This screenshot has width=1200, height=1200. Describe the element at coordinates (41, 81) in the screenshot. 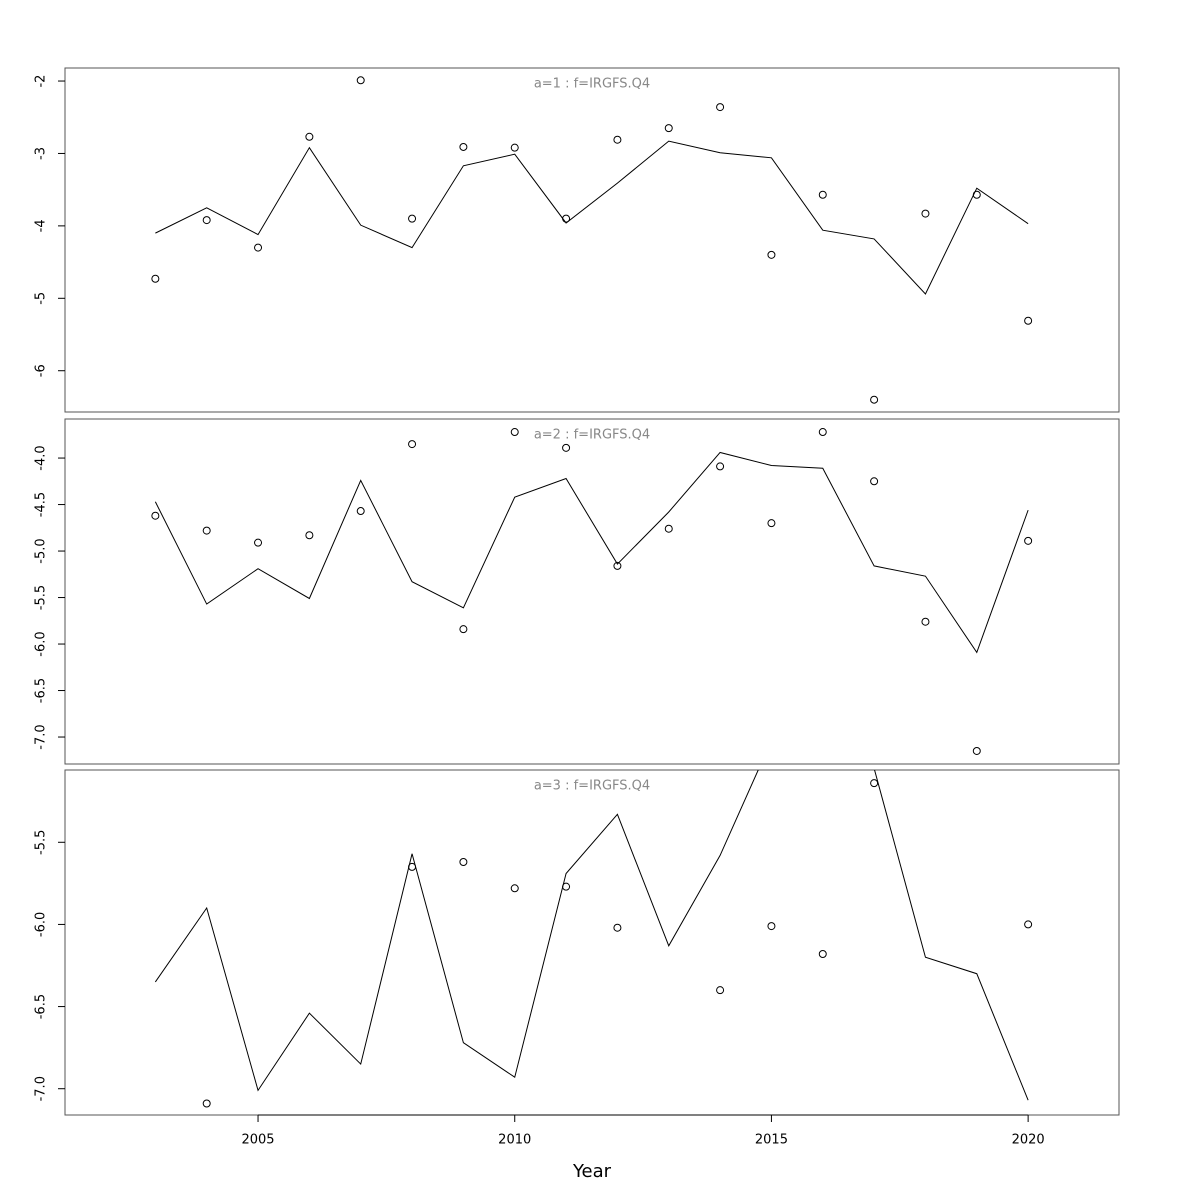

I see `y-tick-label: -2` at that location.